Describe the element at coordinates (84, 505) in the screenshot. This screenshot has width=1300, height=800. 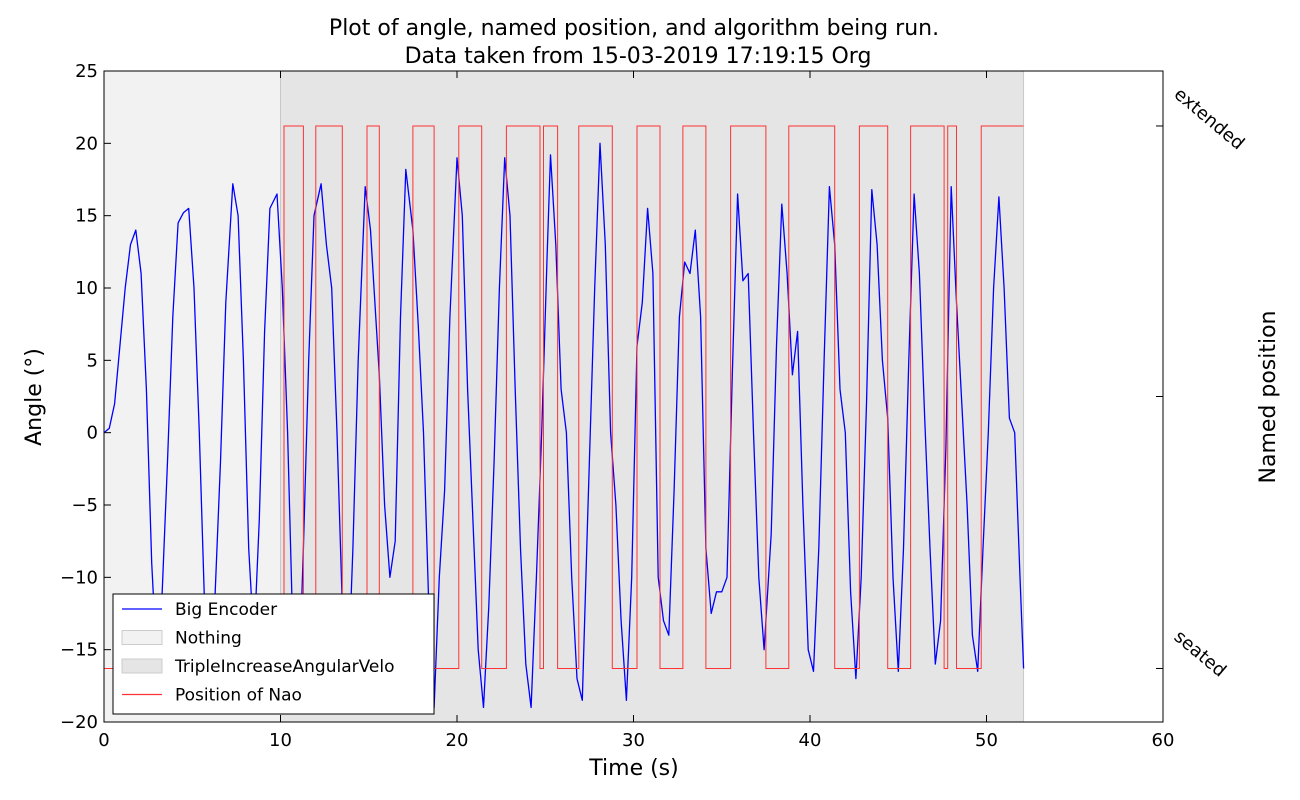
I see `y-tick-label: −5` at that location.